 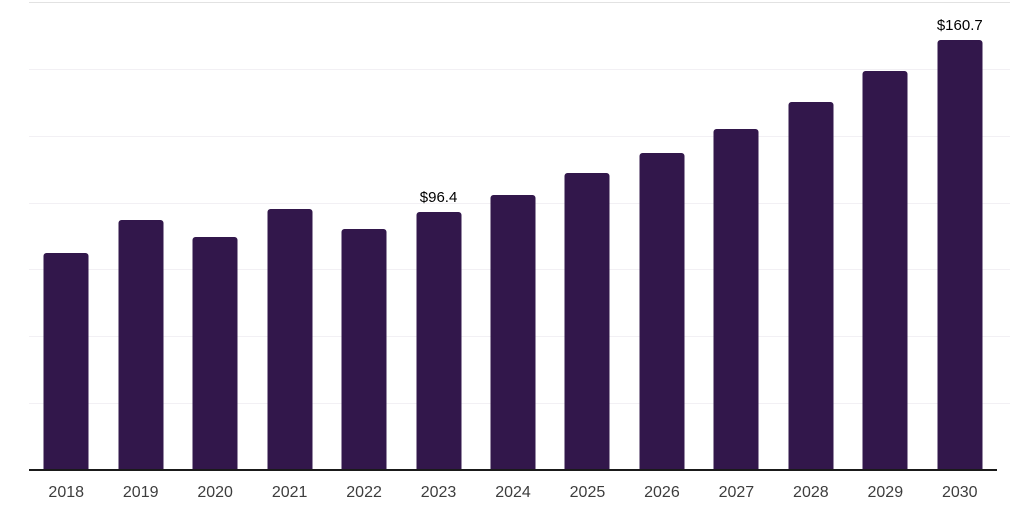 I want to click on x-axis-label: 2025, so click(x=587, y=492).